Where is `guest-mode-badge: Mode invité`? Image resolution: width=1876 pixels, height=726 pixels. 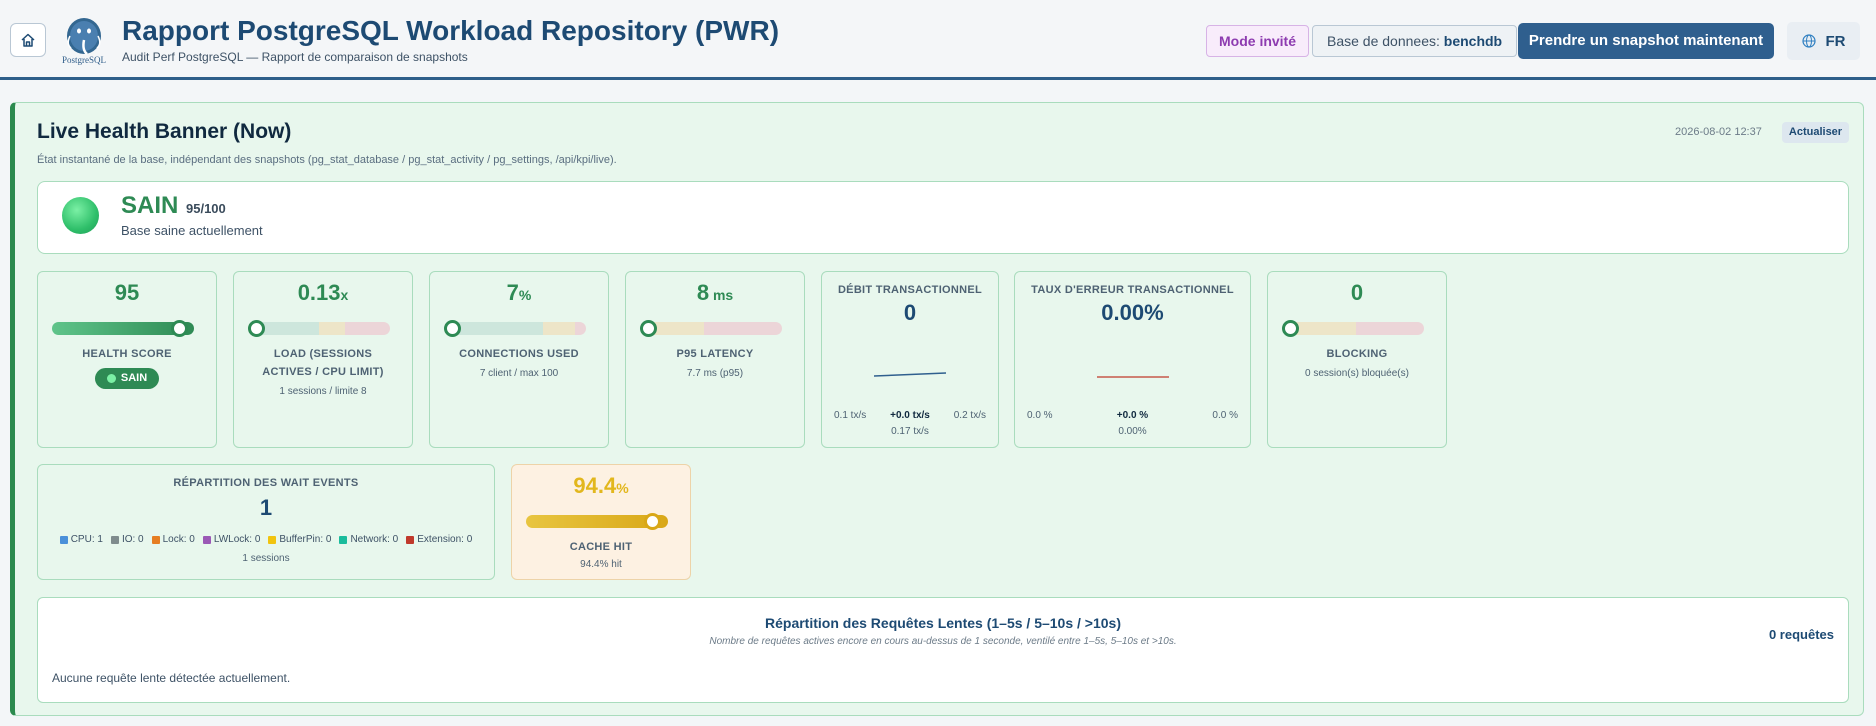 guest-mode-badge: Mode invité is located at coordinates (1258, 41).